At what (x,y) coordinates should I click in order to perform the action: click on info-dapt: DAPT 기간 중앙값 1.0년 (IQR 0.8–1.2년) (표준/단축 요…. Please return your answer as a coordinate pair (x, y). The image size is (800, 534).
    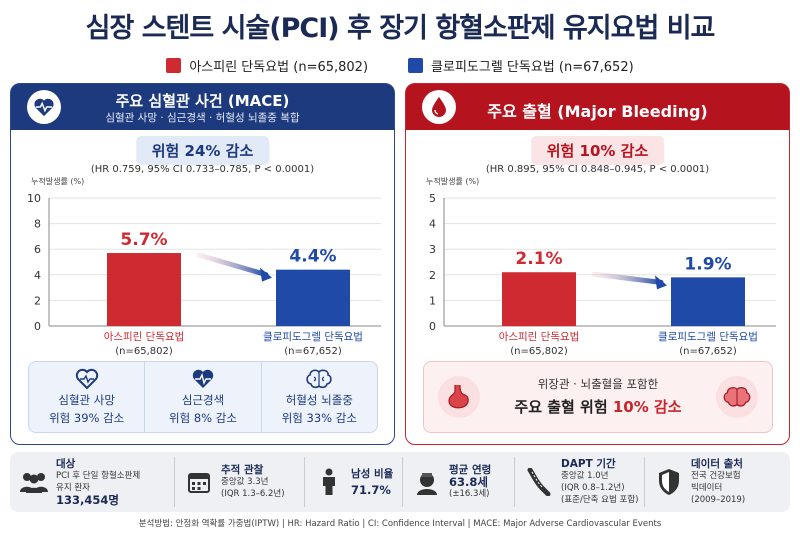
    Looking at the image, I should click on (580, 482).